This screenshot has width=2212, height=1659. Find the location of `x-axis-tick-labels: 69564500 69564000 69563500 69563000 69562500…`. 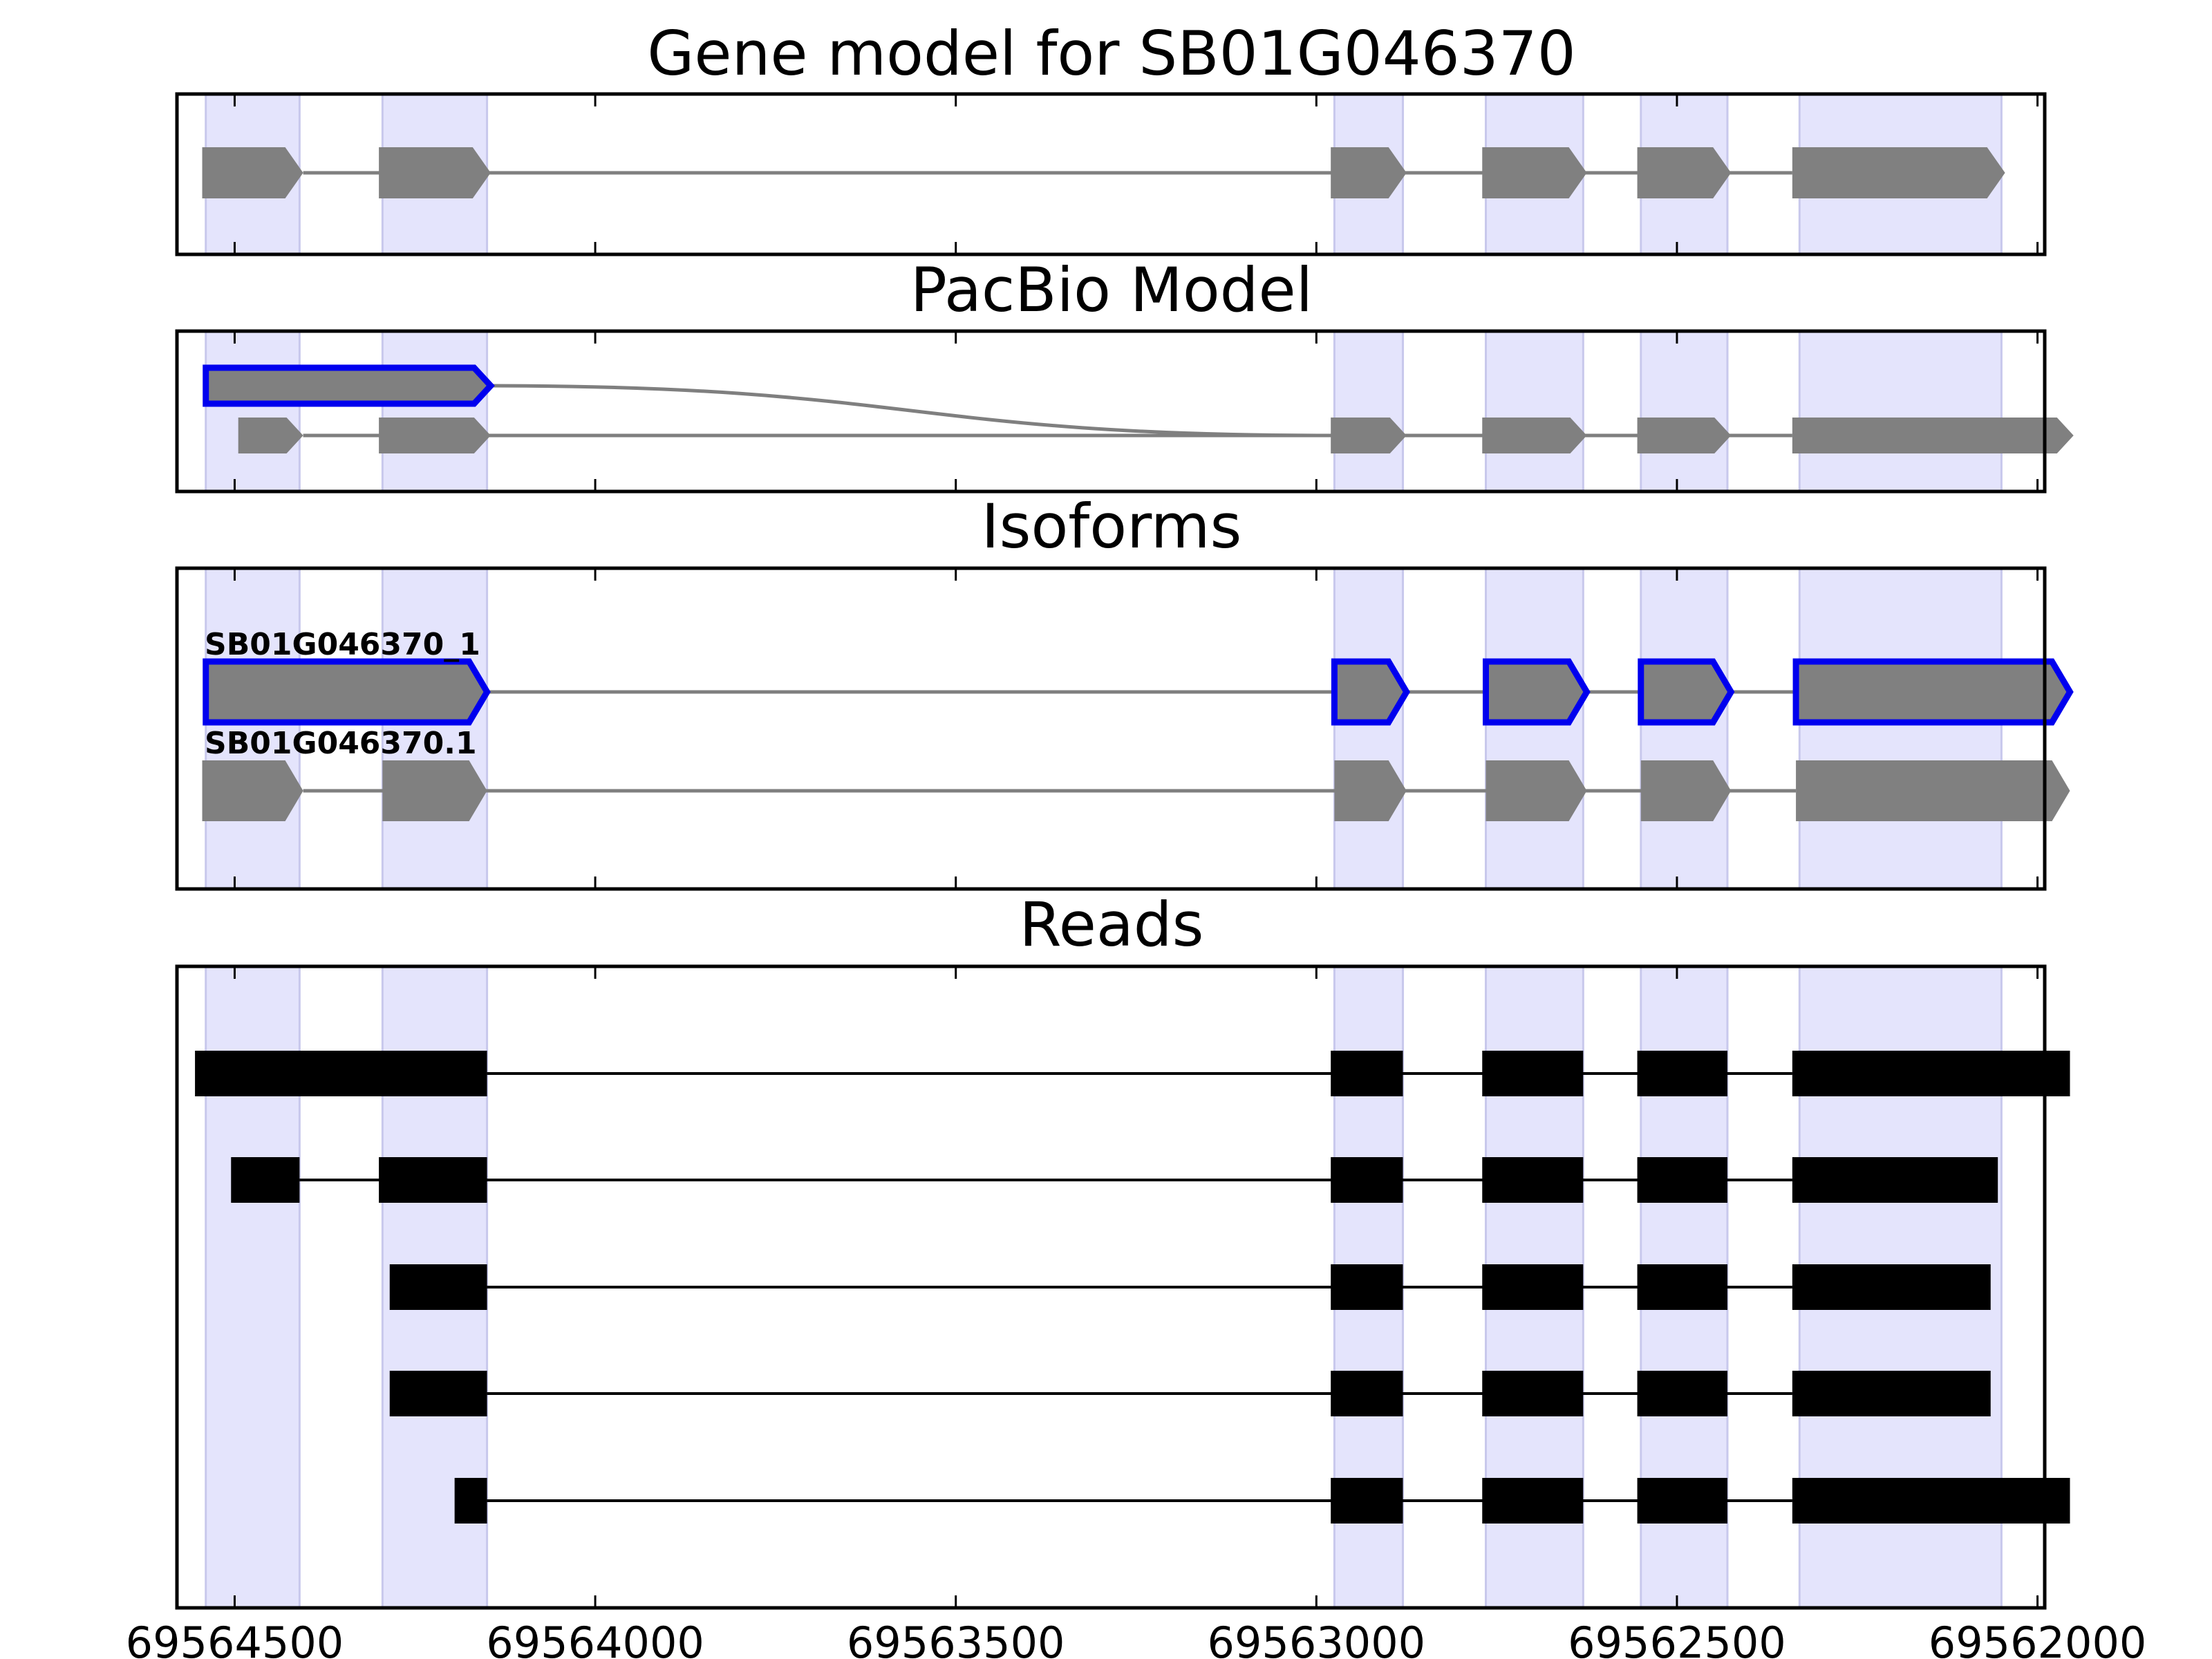

x-axis-tick-labels: 69564500 69564000 69563500 69563000 69562500… is located at coordinates (1136, 1638).